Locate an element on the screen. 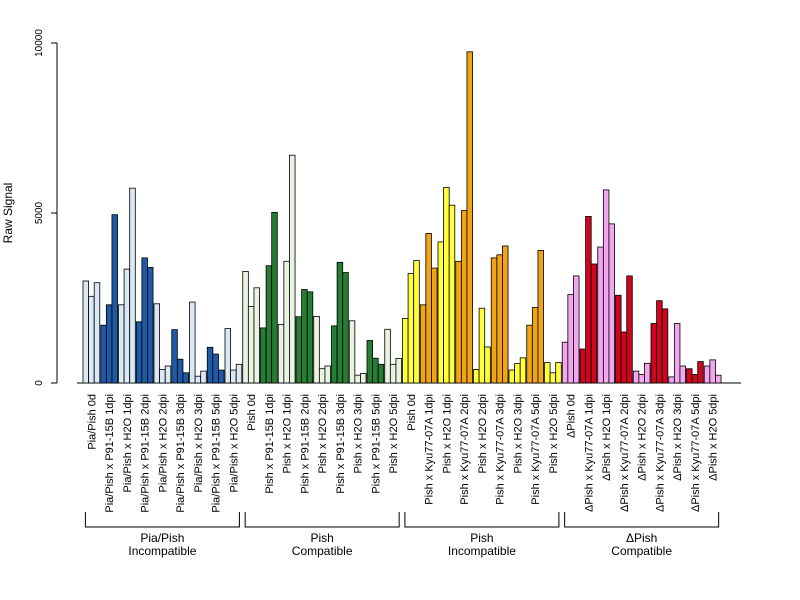 The image size is (800, 600). x-tick-label: Pish x P91-15B 5dpi is located at coordinates (376, 444).